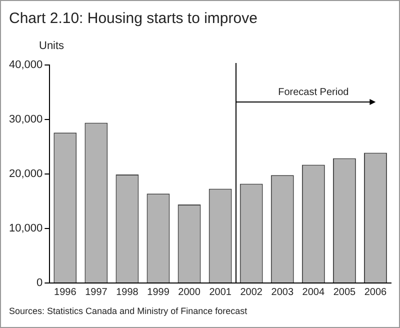 This screenshot has width=400, height=328. I want to click on x-tick-label: 2005, so click(344, 292).